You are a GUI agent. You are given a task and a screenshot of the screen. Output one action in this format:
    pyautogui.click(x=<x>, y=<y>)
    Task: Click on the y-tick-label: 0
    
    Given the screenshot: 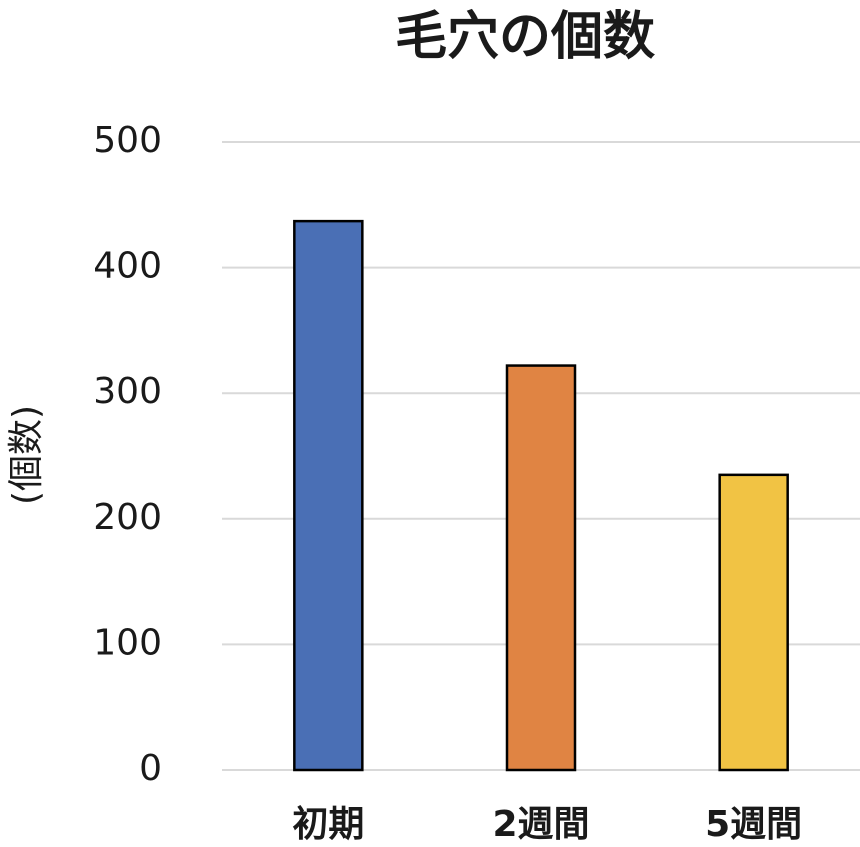 What is the action you would take?
    pyautogui.click(x=150, y=768)
    